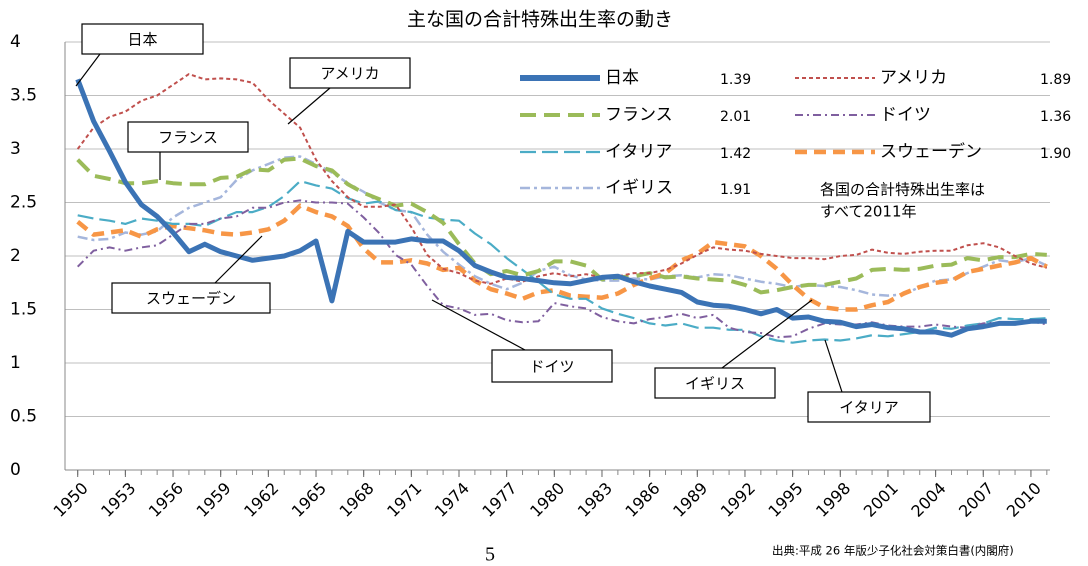 This screenshot has height=566, width=1088. What do you see at coordinates (639, 115) in the screenshot?
I see `legend-label: フランス` at bounding box center [639, 115].